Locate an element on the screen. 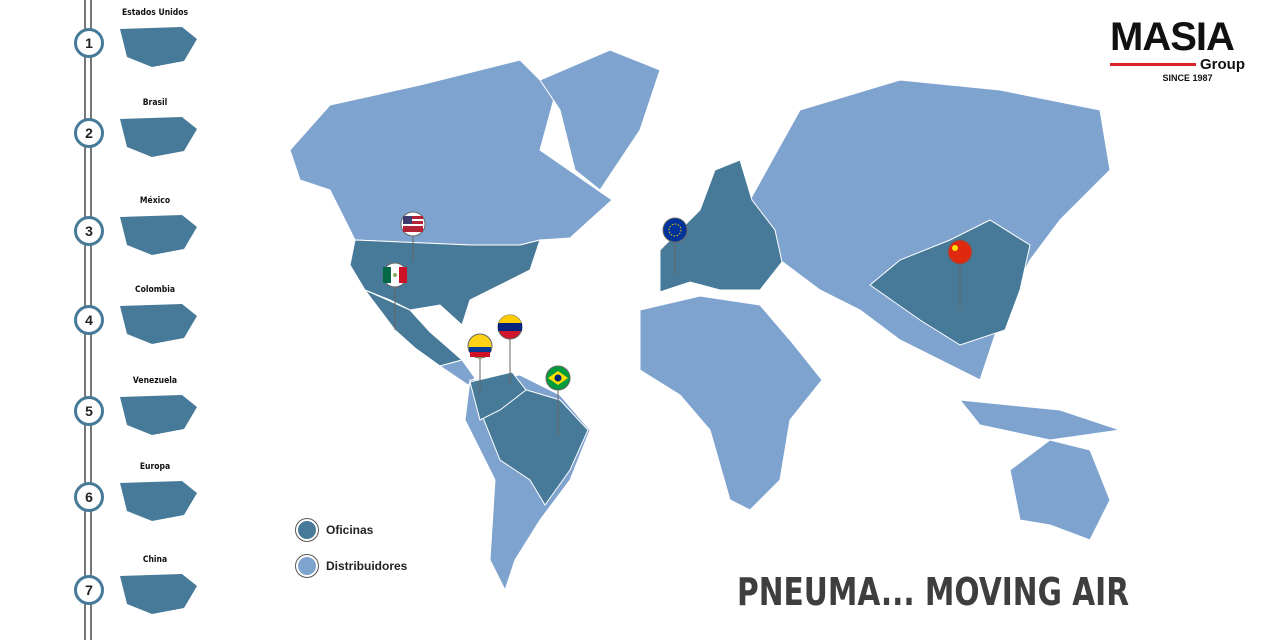 The image size is (1280, 640). step-number: 4 is located at coordinates (89, 320).